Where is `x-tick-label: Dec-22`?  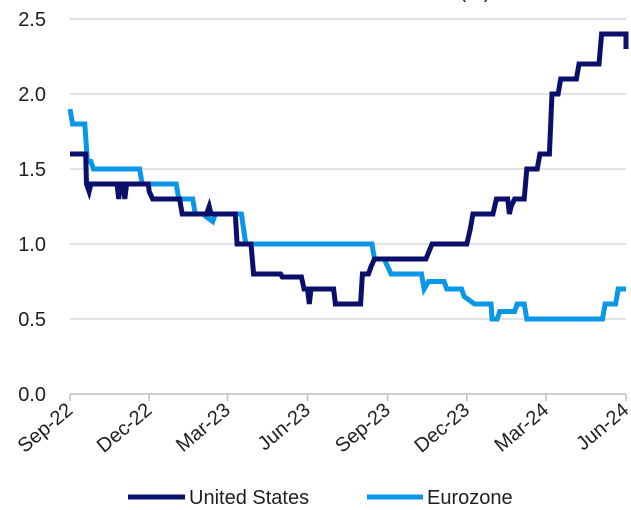 x-tick-label: Dec-22 is located at coordinates (125, 428).